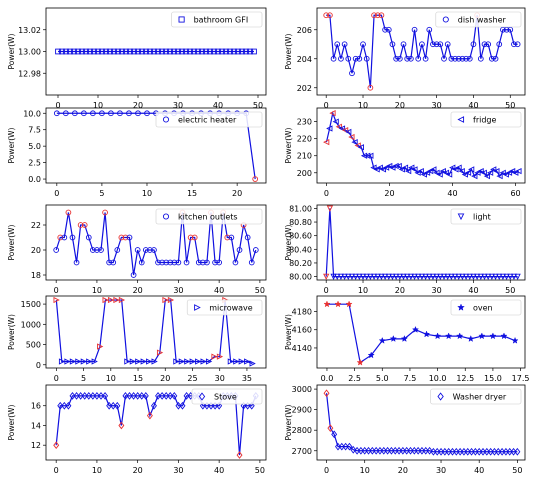 This screenshot has width=550, height=491. I want to click on legend: bathroom GFI, so click(217, 19).